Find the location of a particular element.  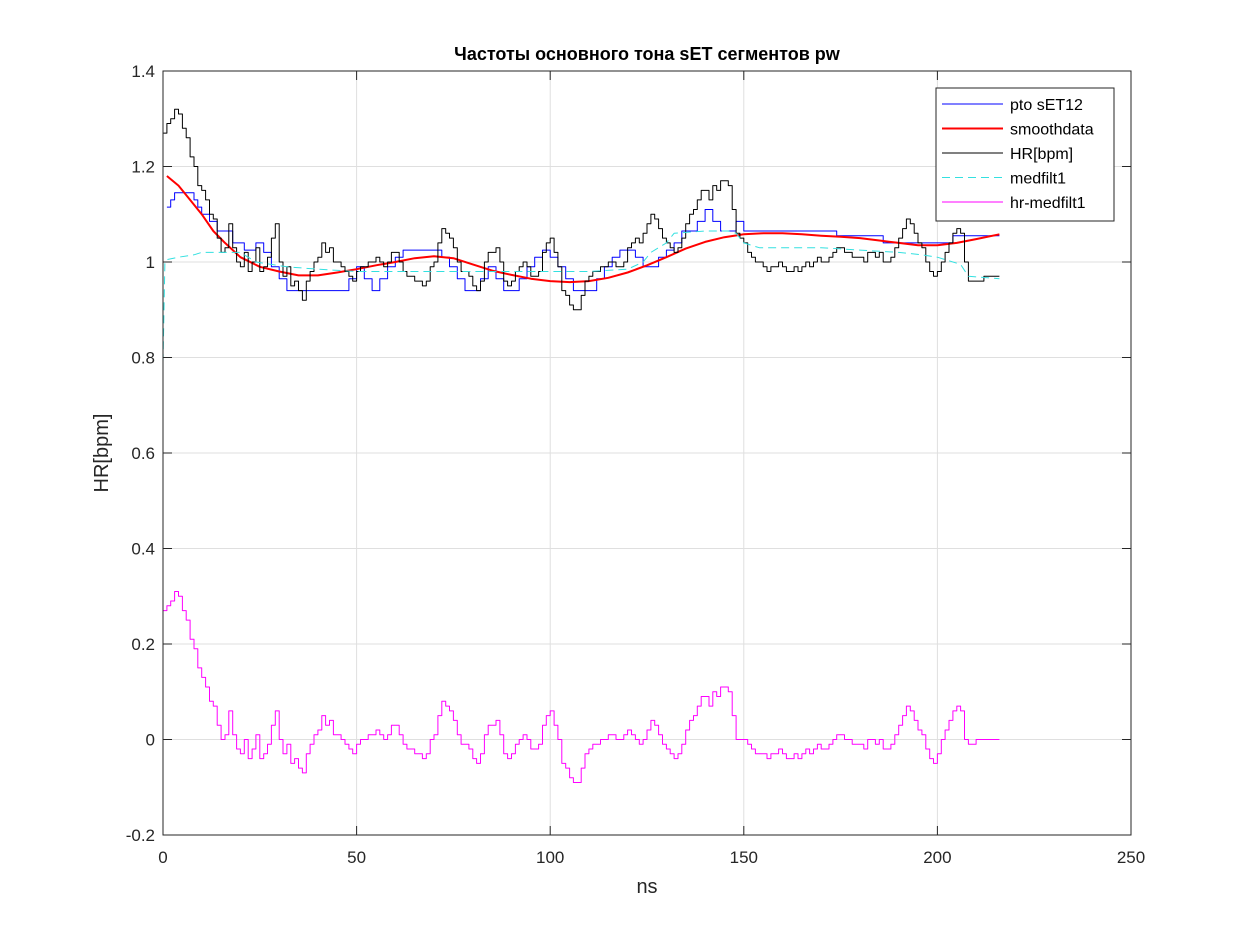

series-line-medfilt1 is located at coordinates (581, 296).